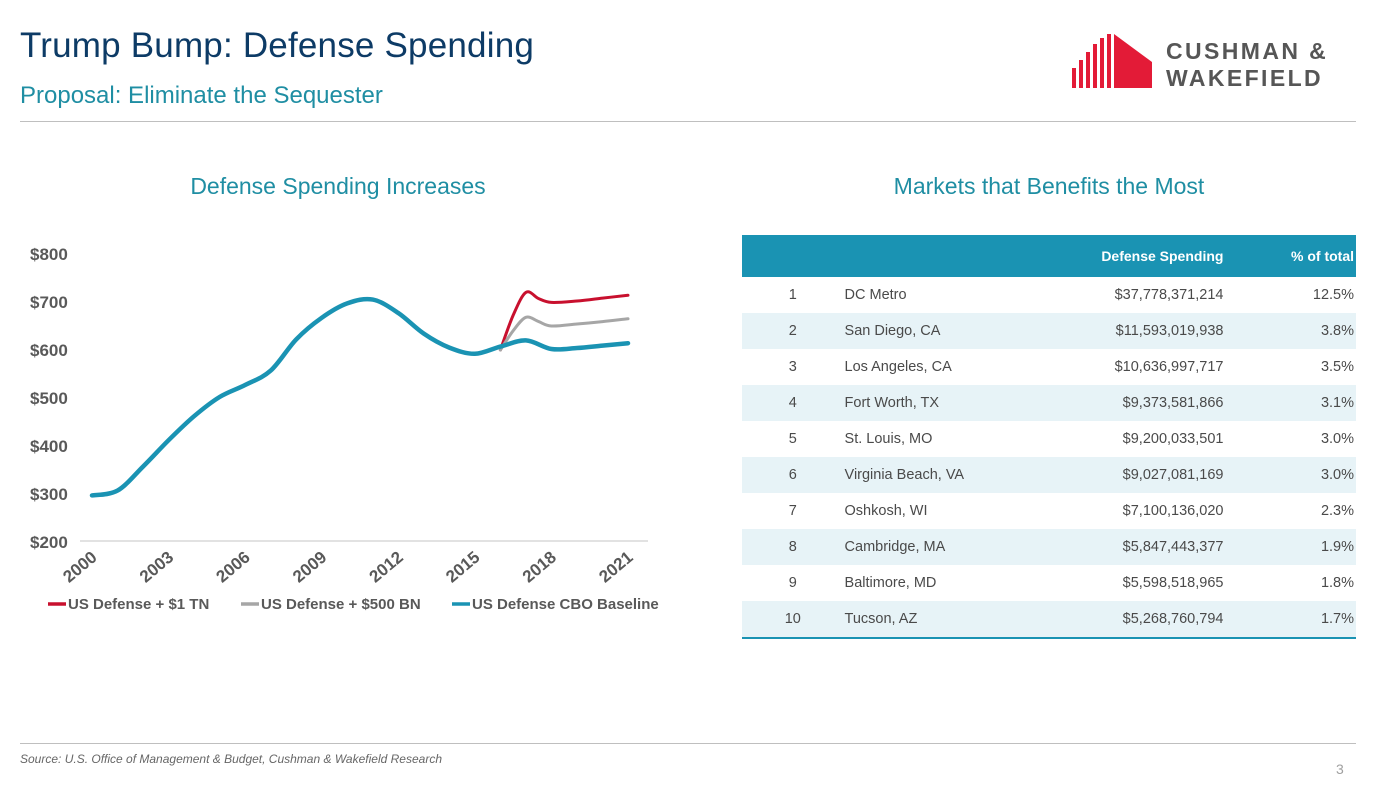  Describe the element at coordinates (792, 295) in the screenshot. I see `row-rank: 1` at that location.